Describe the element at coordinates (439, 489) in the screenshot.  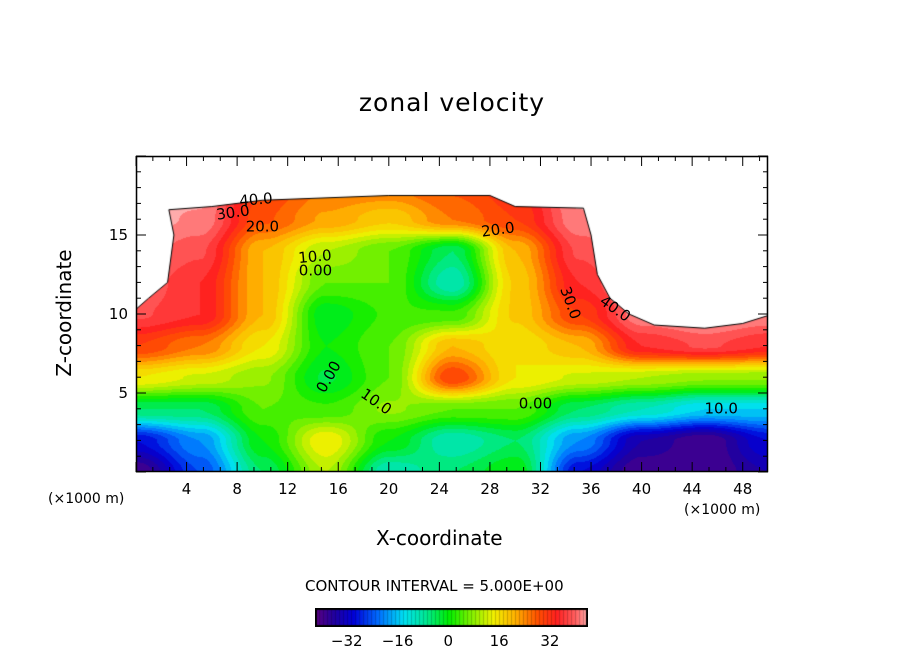
I see `x-tick-label: 24` at that location.